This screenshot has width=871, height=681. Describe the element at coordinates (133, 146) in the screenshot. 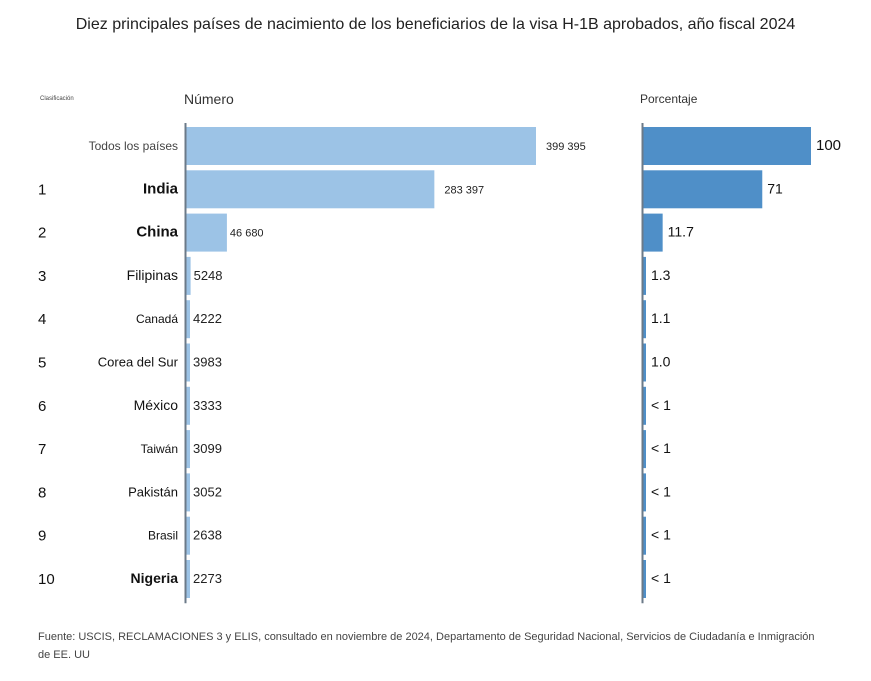

I see `country-label: Todos los países` at that location.